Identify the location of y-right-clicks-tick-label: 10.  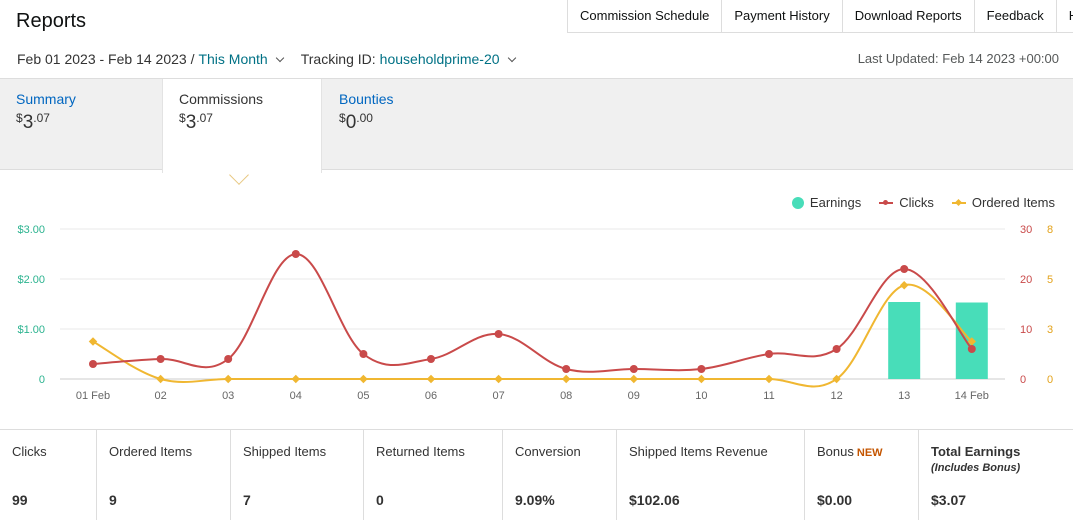
(1026, 330).